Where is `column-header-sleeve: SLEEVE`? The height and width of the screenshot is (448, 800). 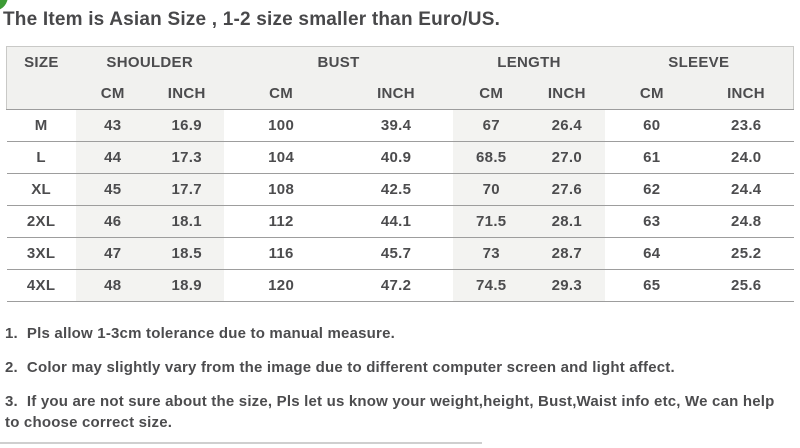
column-header-sleeve: SLEEVE is located at coordinates (699, 62).